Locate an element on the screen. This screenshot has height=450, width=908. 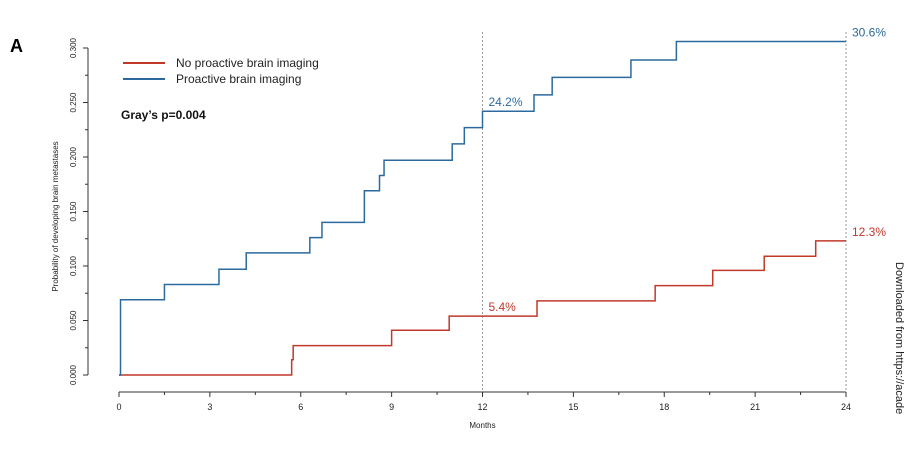
x-tick-label: 3 is located at coordinates (209, 407).